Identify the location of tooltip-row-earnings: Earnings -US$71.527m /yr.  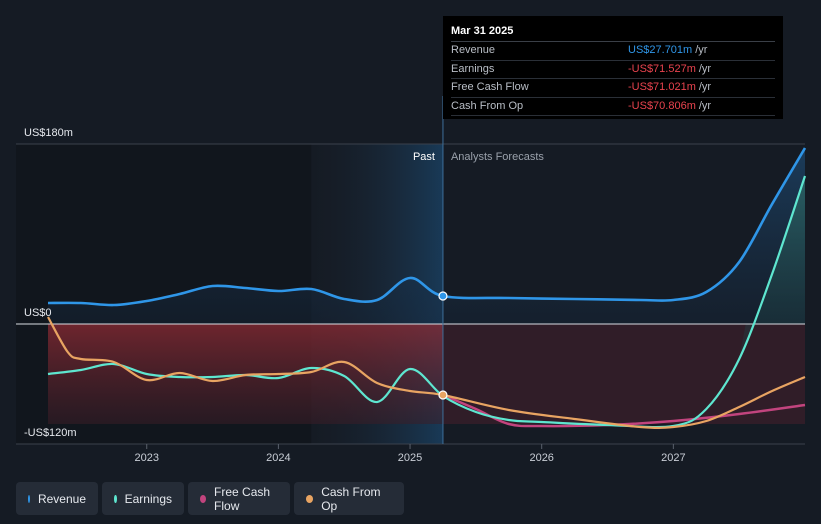
(613, 70).